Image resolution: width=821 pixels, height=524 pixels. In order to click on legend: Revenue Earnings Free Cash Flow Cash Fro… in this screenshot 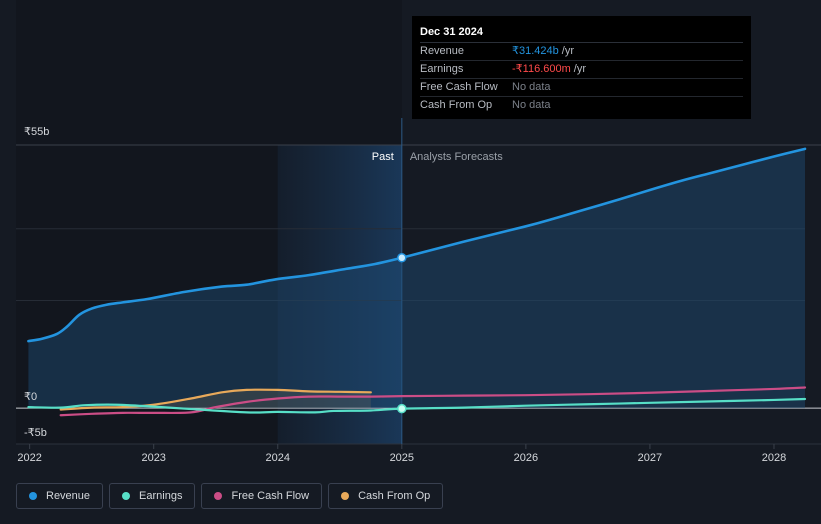, I will do `click(230, 496)`.